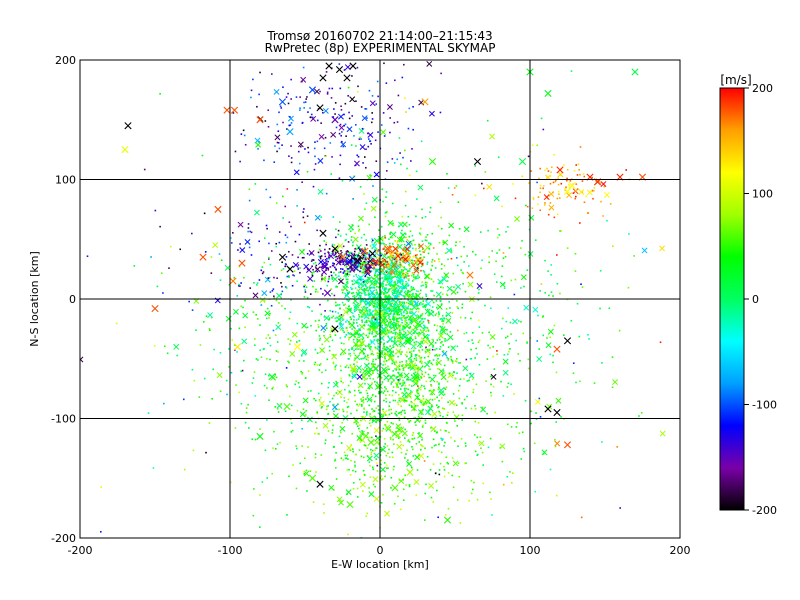  What do you see at coordinates (735, 80) in the screenshot?
I see `colorbar-label: [m/s]` at bounding box center [735, 80].